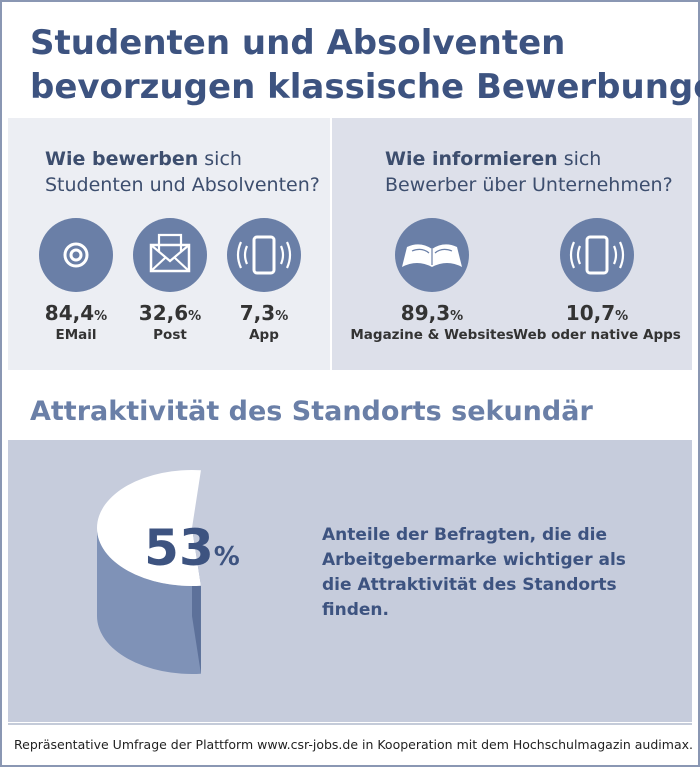  What do you see at coordinates (469, 585) in the screenshot?
I see `pie-caption: die Attraktivität des Standorts` at bounding box center [469, 585].